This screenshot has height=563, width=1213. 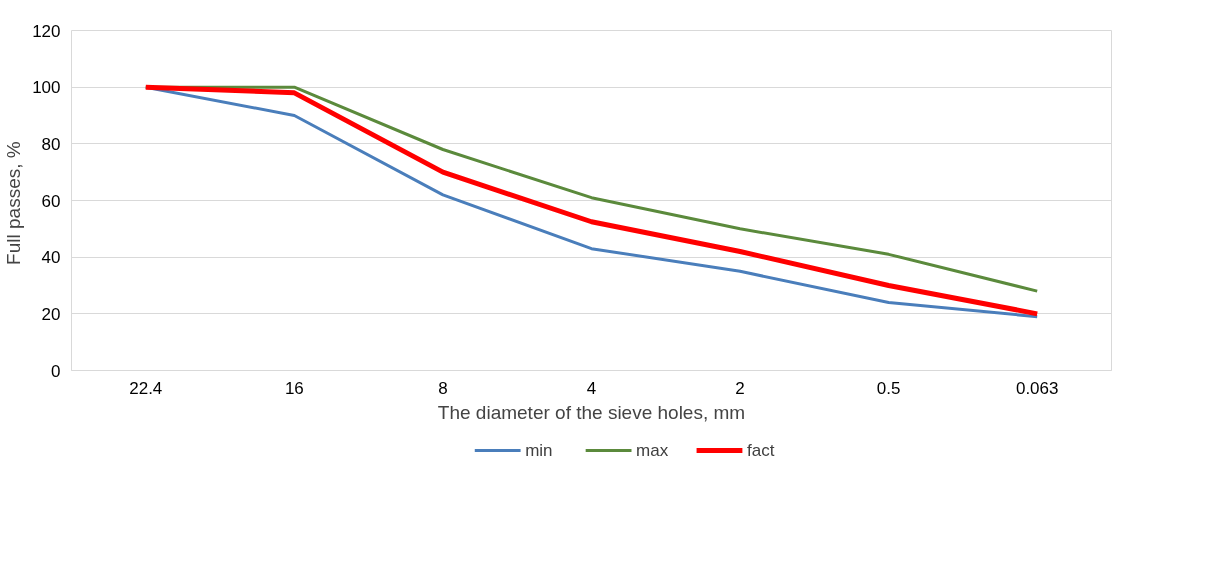 I want to click on y-tick-label: 0, so click(x=56, y=371).